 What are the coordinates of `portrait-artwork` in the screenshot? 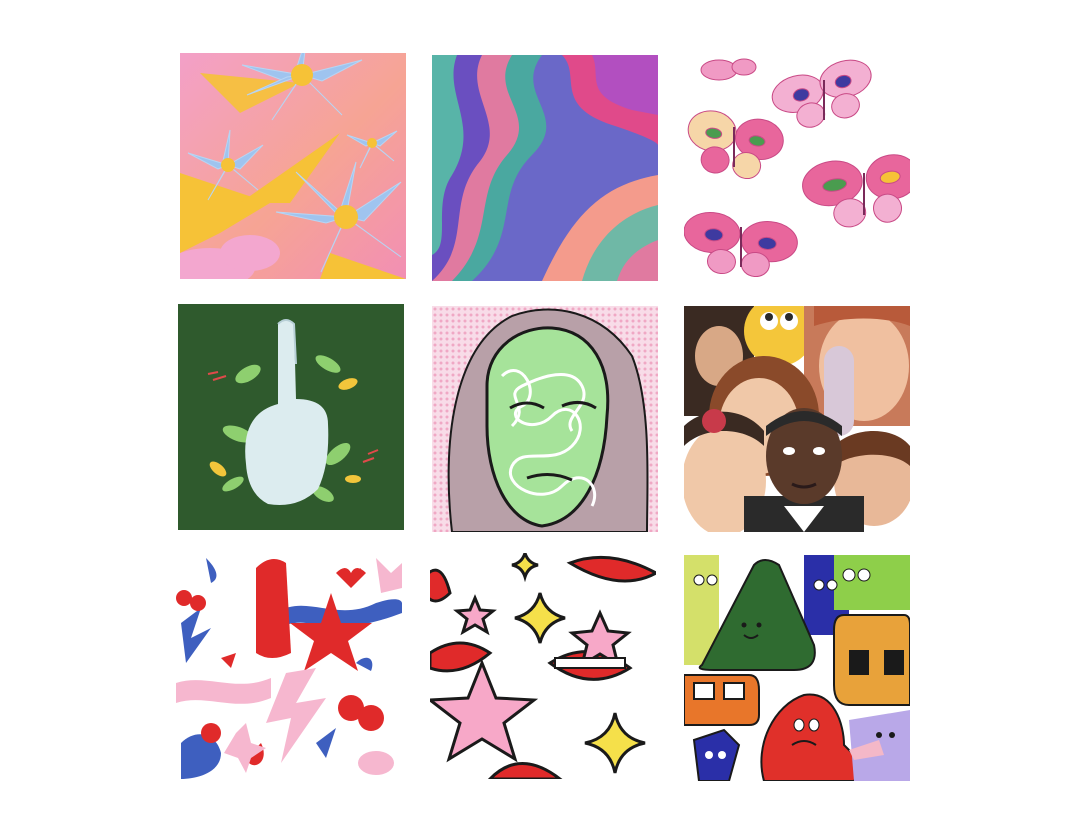 It's located at (545, 419).